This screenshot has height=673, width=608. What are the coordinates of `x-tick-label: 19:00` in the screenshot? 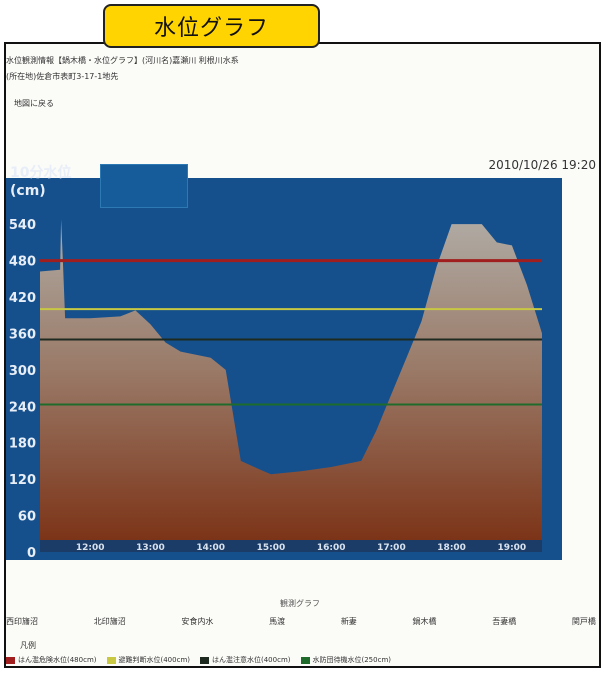 It's located at (512, 548).